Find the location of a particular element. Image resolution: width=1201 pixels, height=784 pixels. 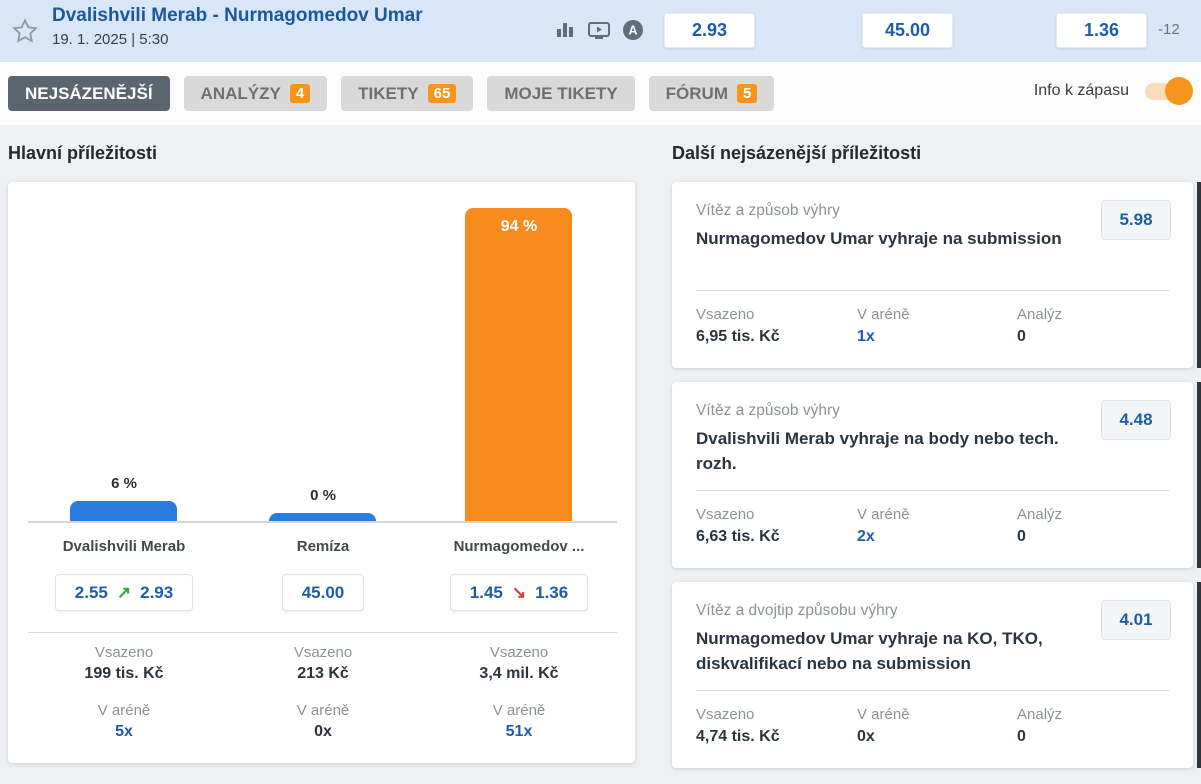

odds-box-draw: 45.00 is located at coordinates (323, 592).